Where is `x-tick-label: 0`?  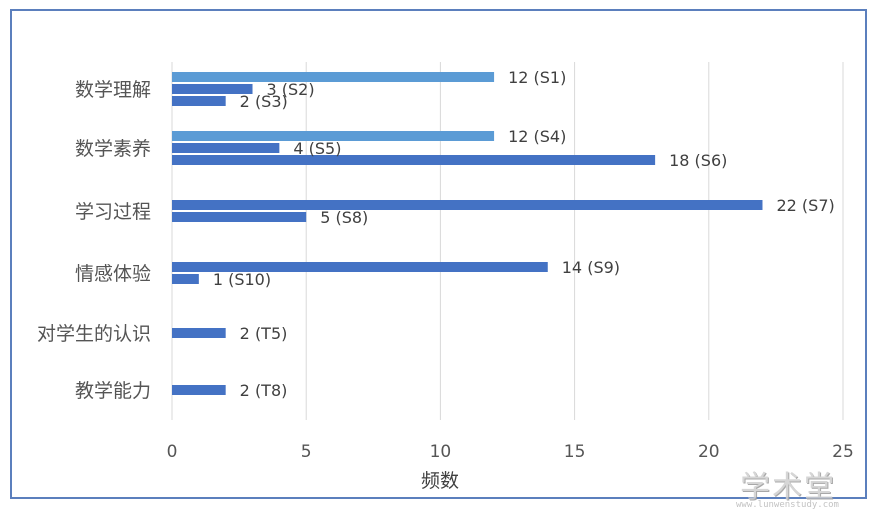
x-tick-label: 0 is located at coordinates (172, 452).